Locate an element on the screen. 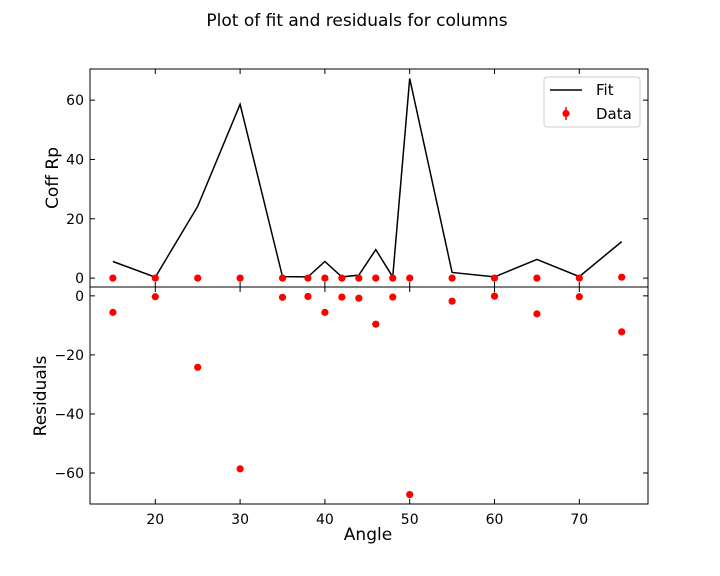 Image resolution: width=720 pixels, height=576 pixels. x-tick-label: 20 is located at coordinates (155, 520).